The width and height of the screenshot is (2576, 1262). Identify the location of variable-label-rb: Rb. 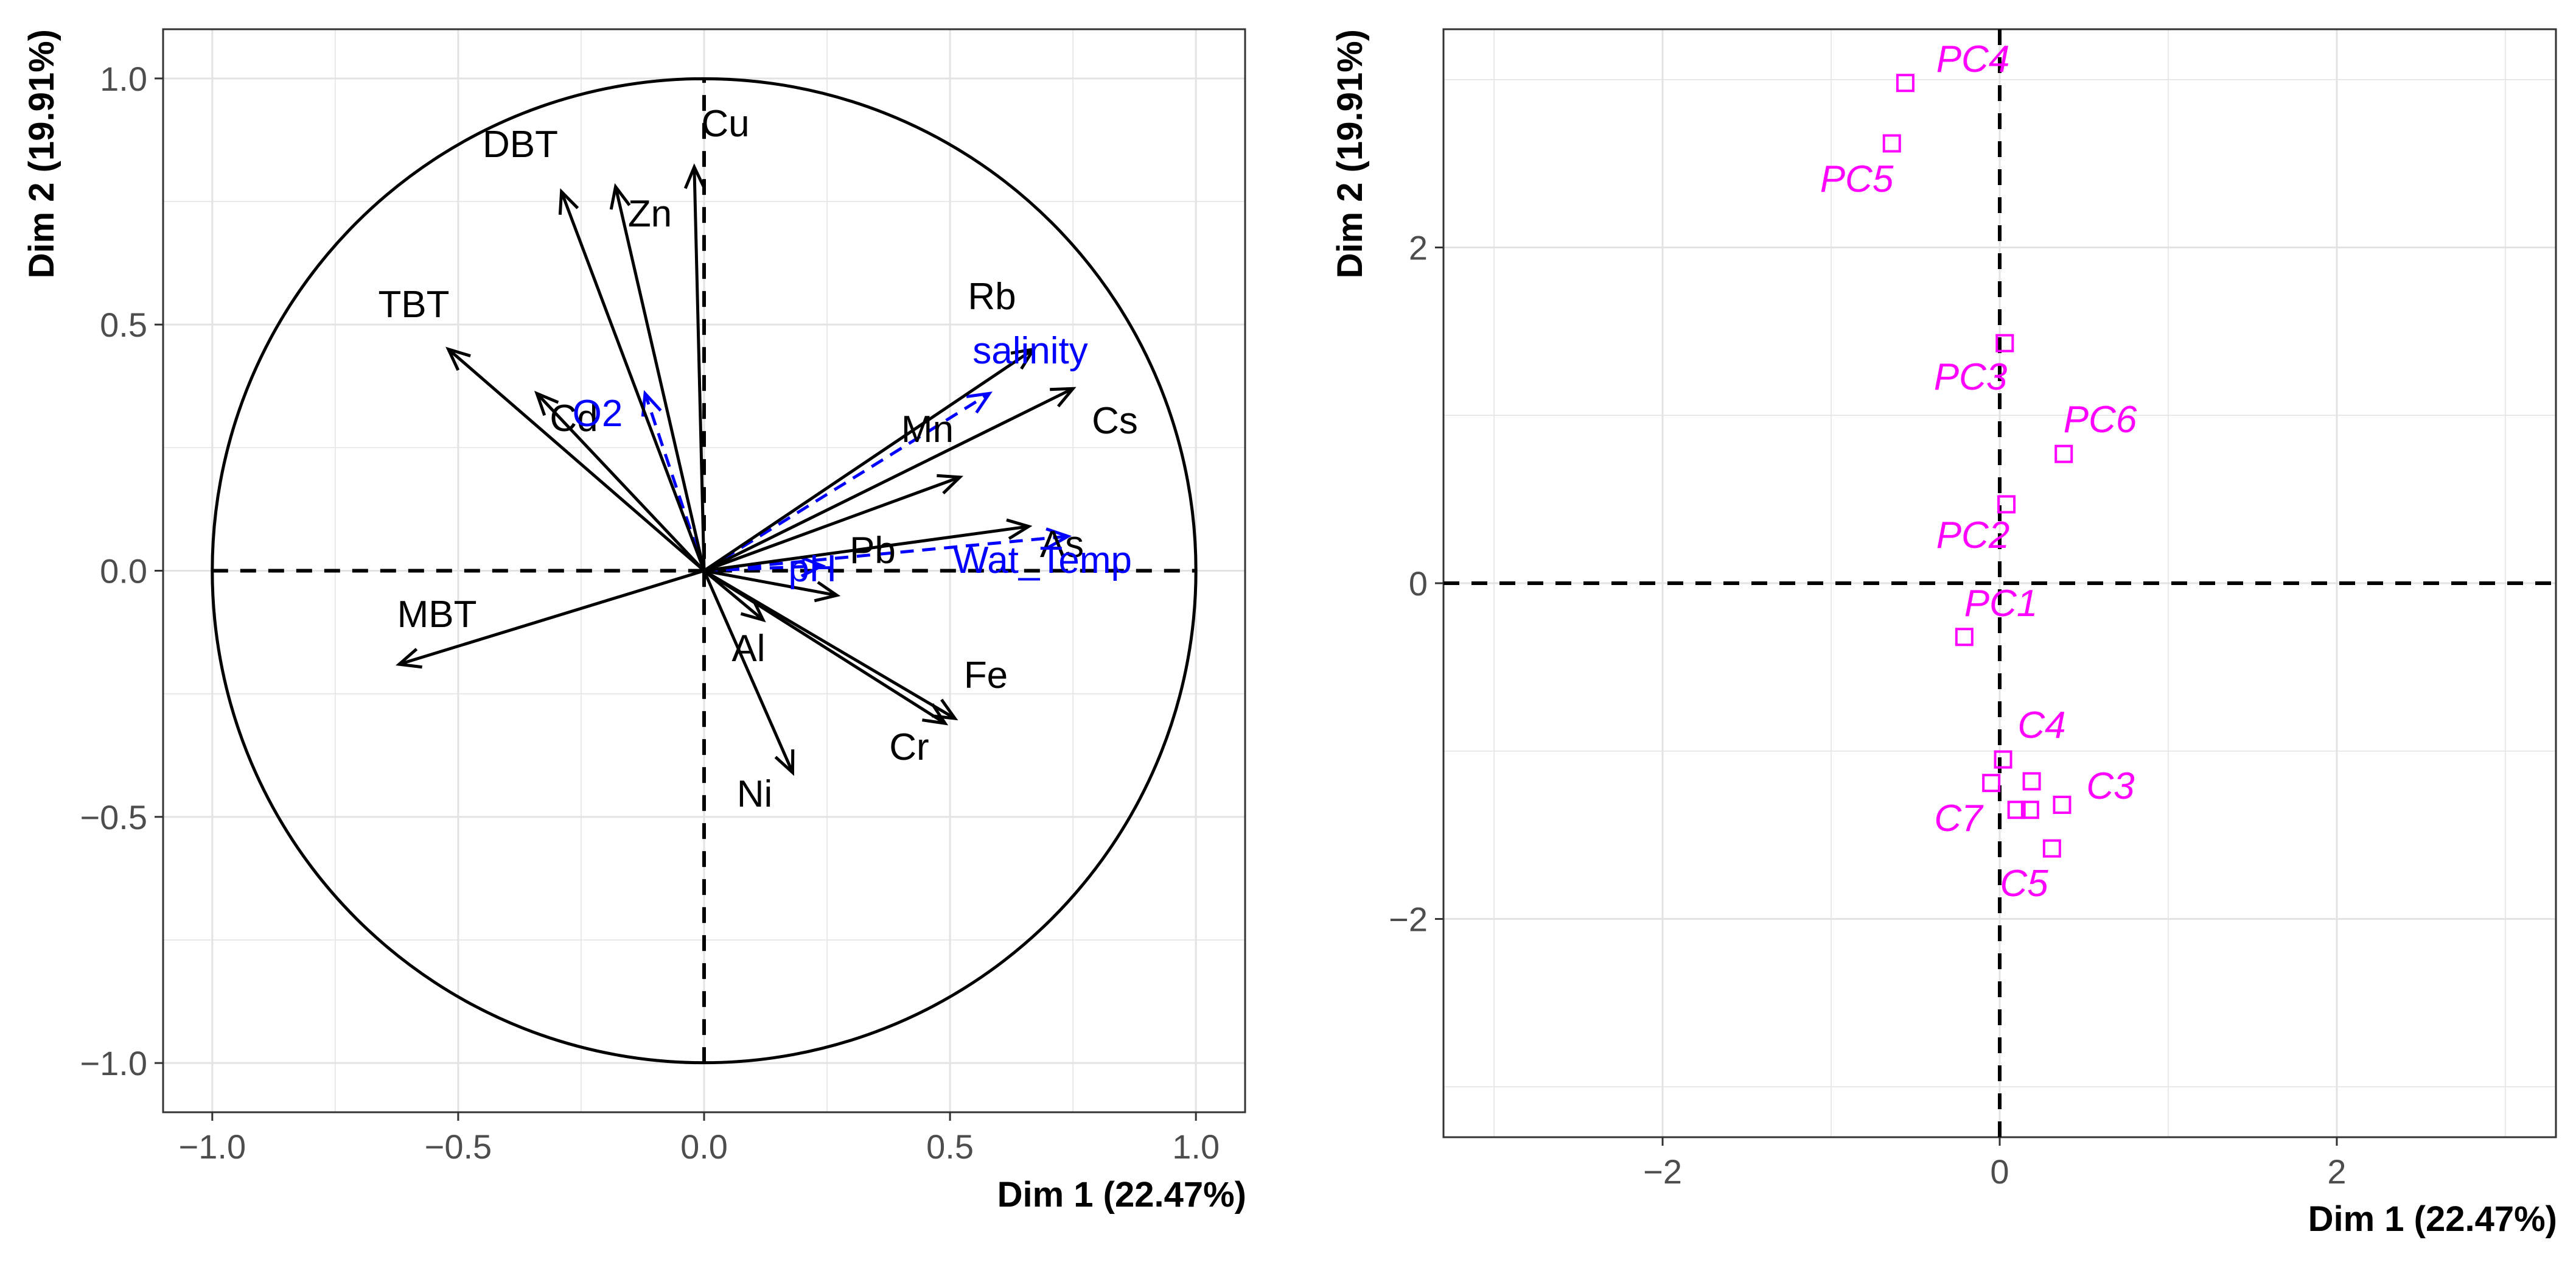
(992, 297).